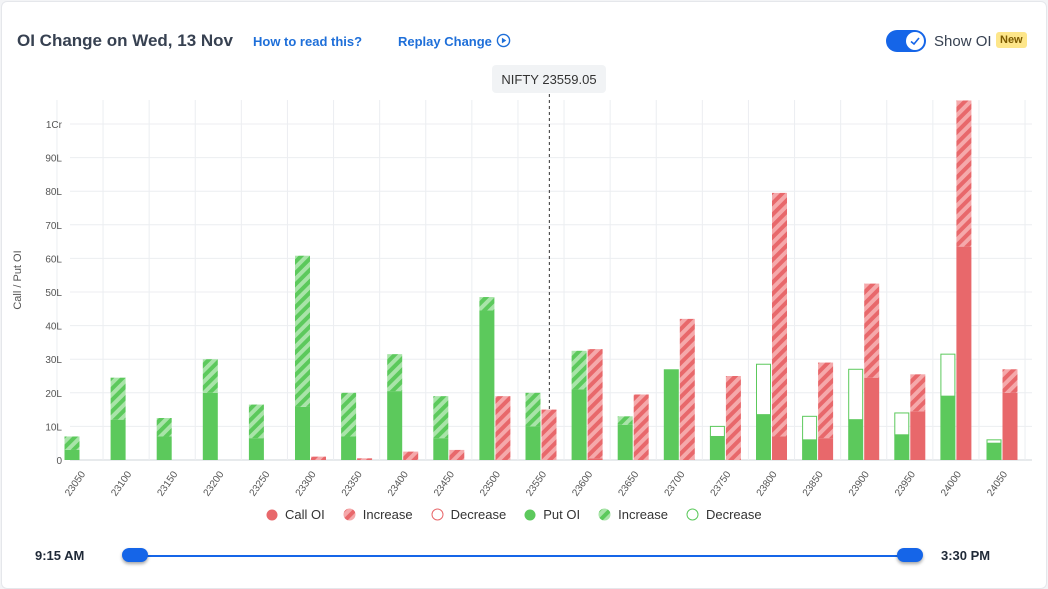 The height and width of the screenshot is (589, 1048). I want to click on x-tick-label: 23300, so click(306, 483).